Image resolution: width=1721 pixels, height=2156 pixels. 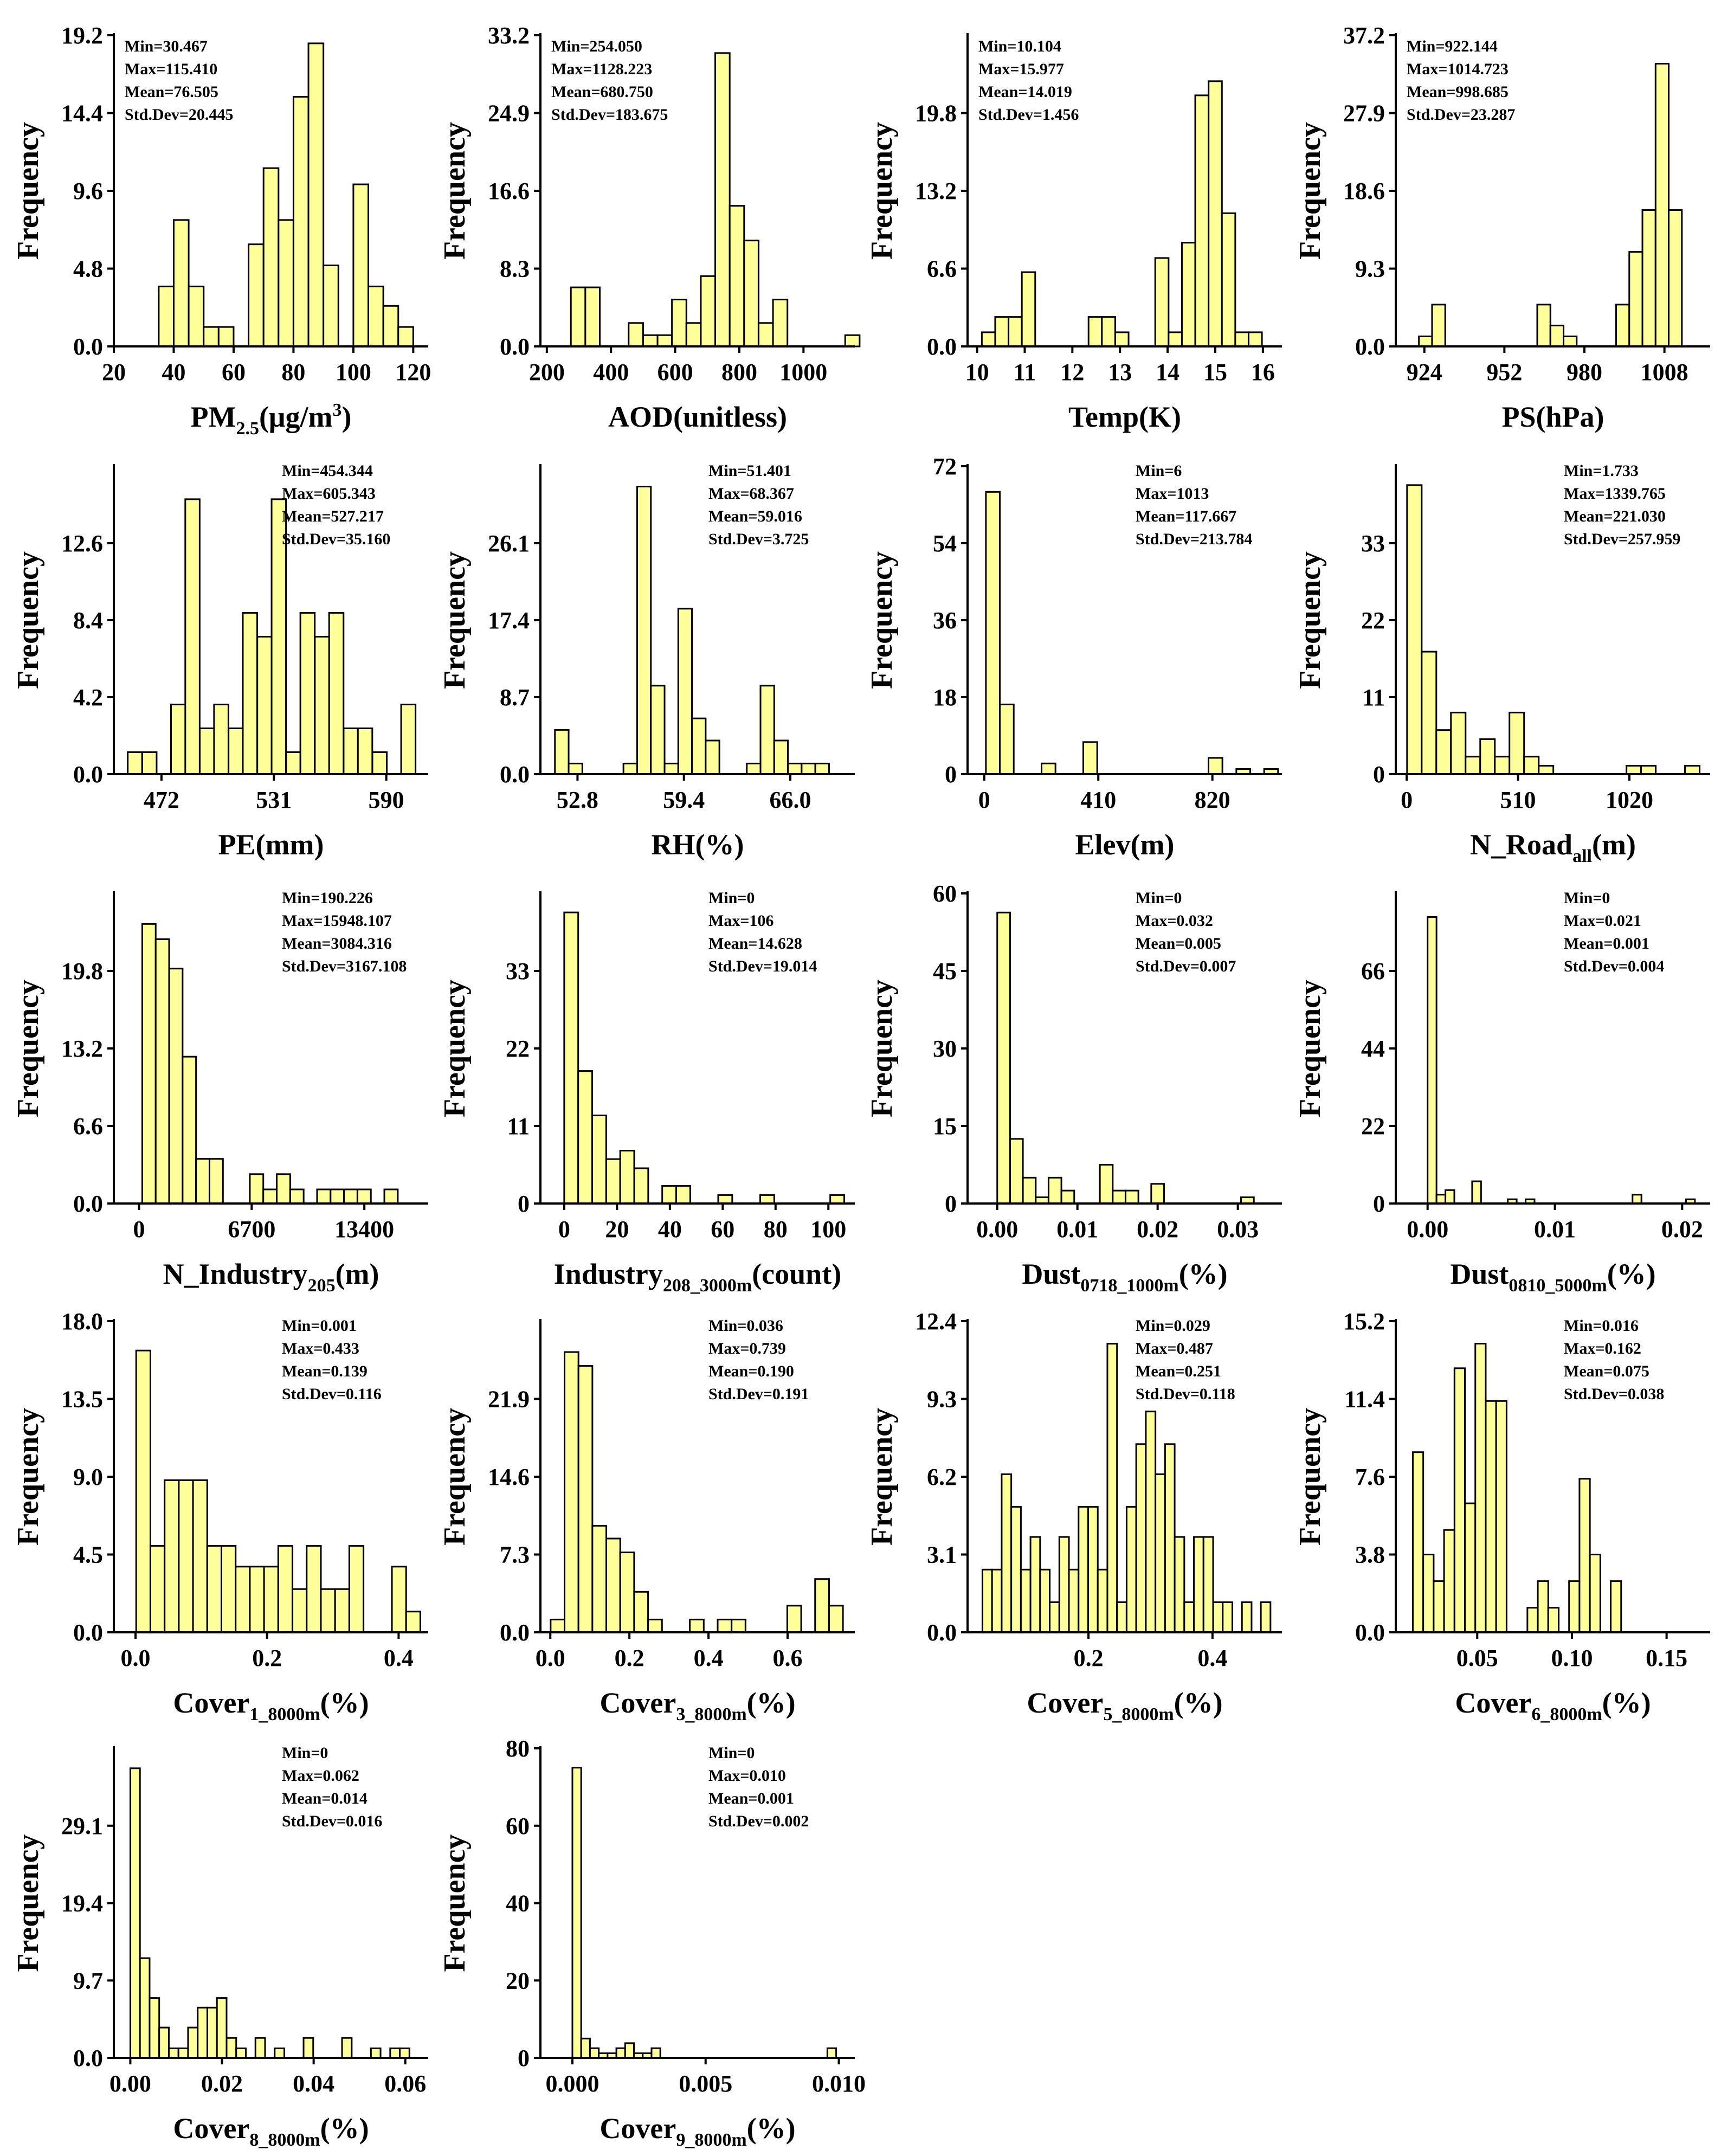 What do you see at coordinates (1614, 1394) in the screenshot?
I see `stat-line: Std.Dev=0.038` at bounding box center [1614, 1394].